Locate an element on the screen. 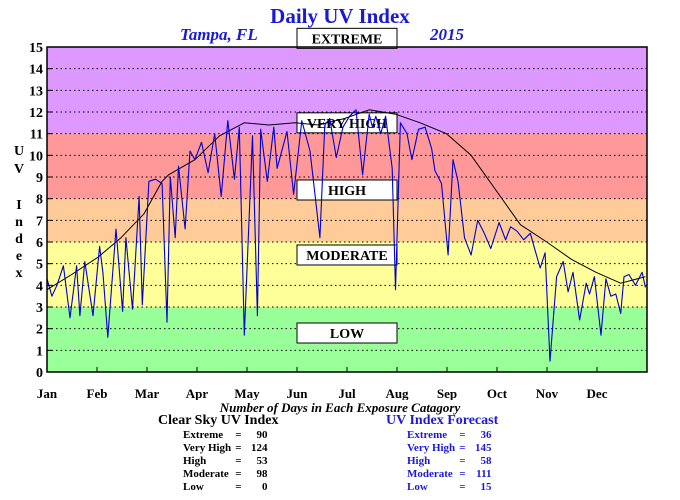 The width and height of the screenshot is (680, 500). band-label: LOW is located at coordinates (347, 333).